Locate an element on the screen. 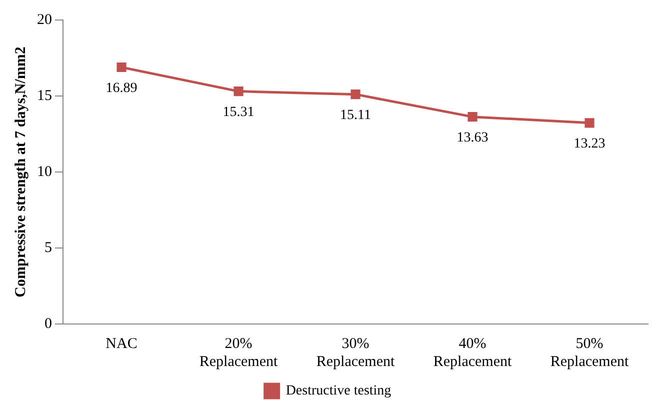 The height and width of the screenshot is (419, 668). y-tick-label: 10 is located at coordinates (44, 172).